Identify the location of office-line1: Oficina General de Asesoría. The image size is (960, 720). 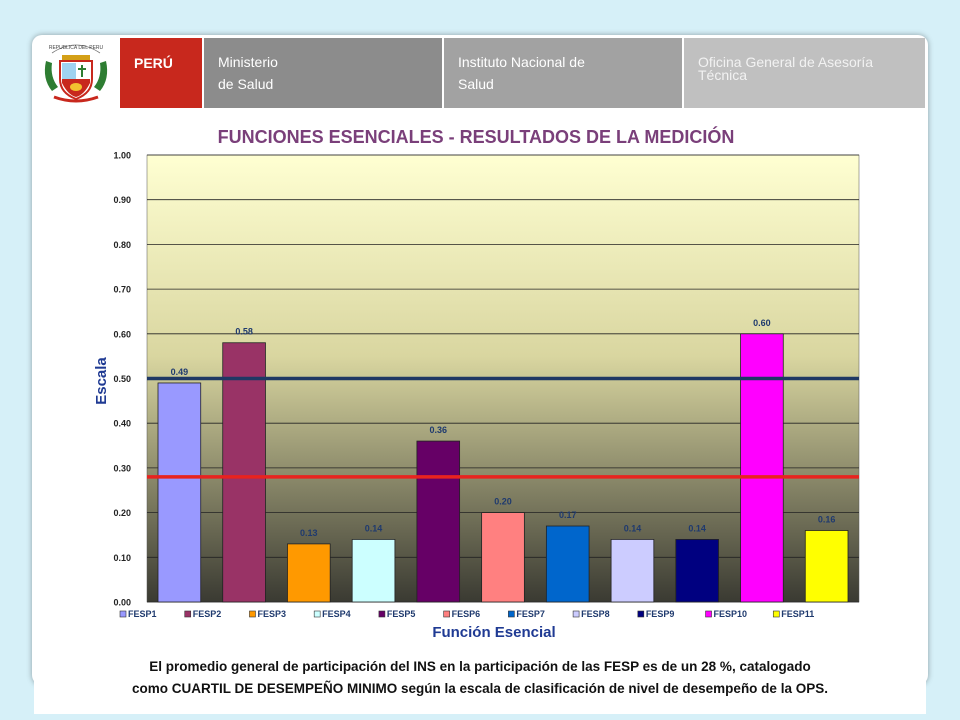
(786, 62).